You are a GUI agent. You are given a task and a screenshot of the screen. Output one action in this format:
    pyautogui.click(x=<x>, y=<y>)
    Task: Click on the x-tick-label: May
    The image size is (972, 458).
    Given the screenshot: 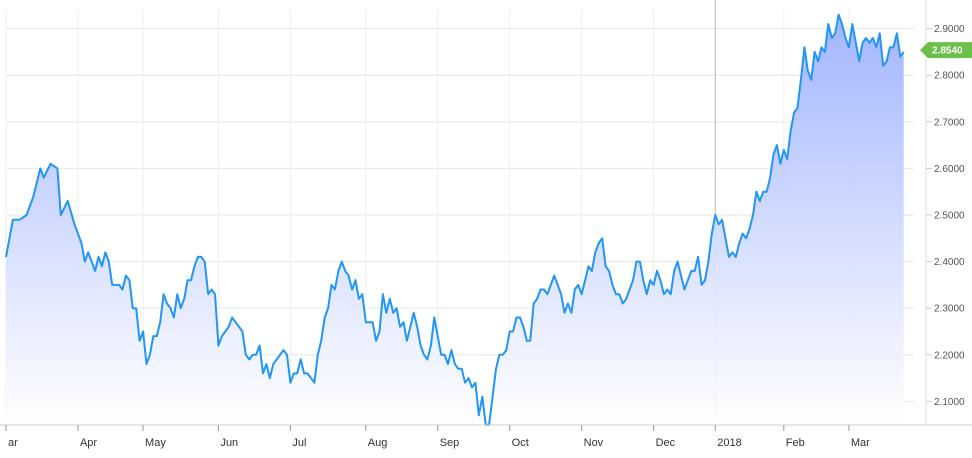 What is the action you would take?
    pyautogui.click(x=155, y=443)
    